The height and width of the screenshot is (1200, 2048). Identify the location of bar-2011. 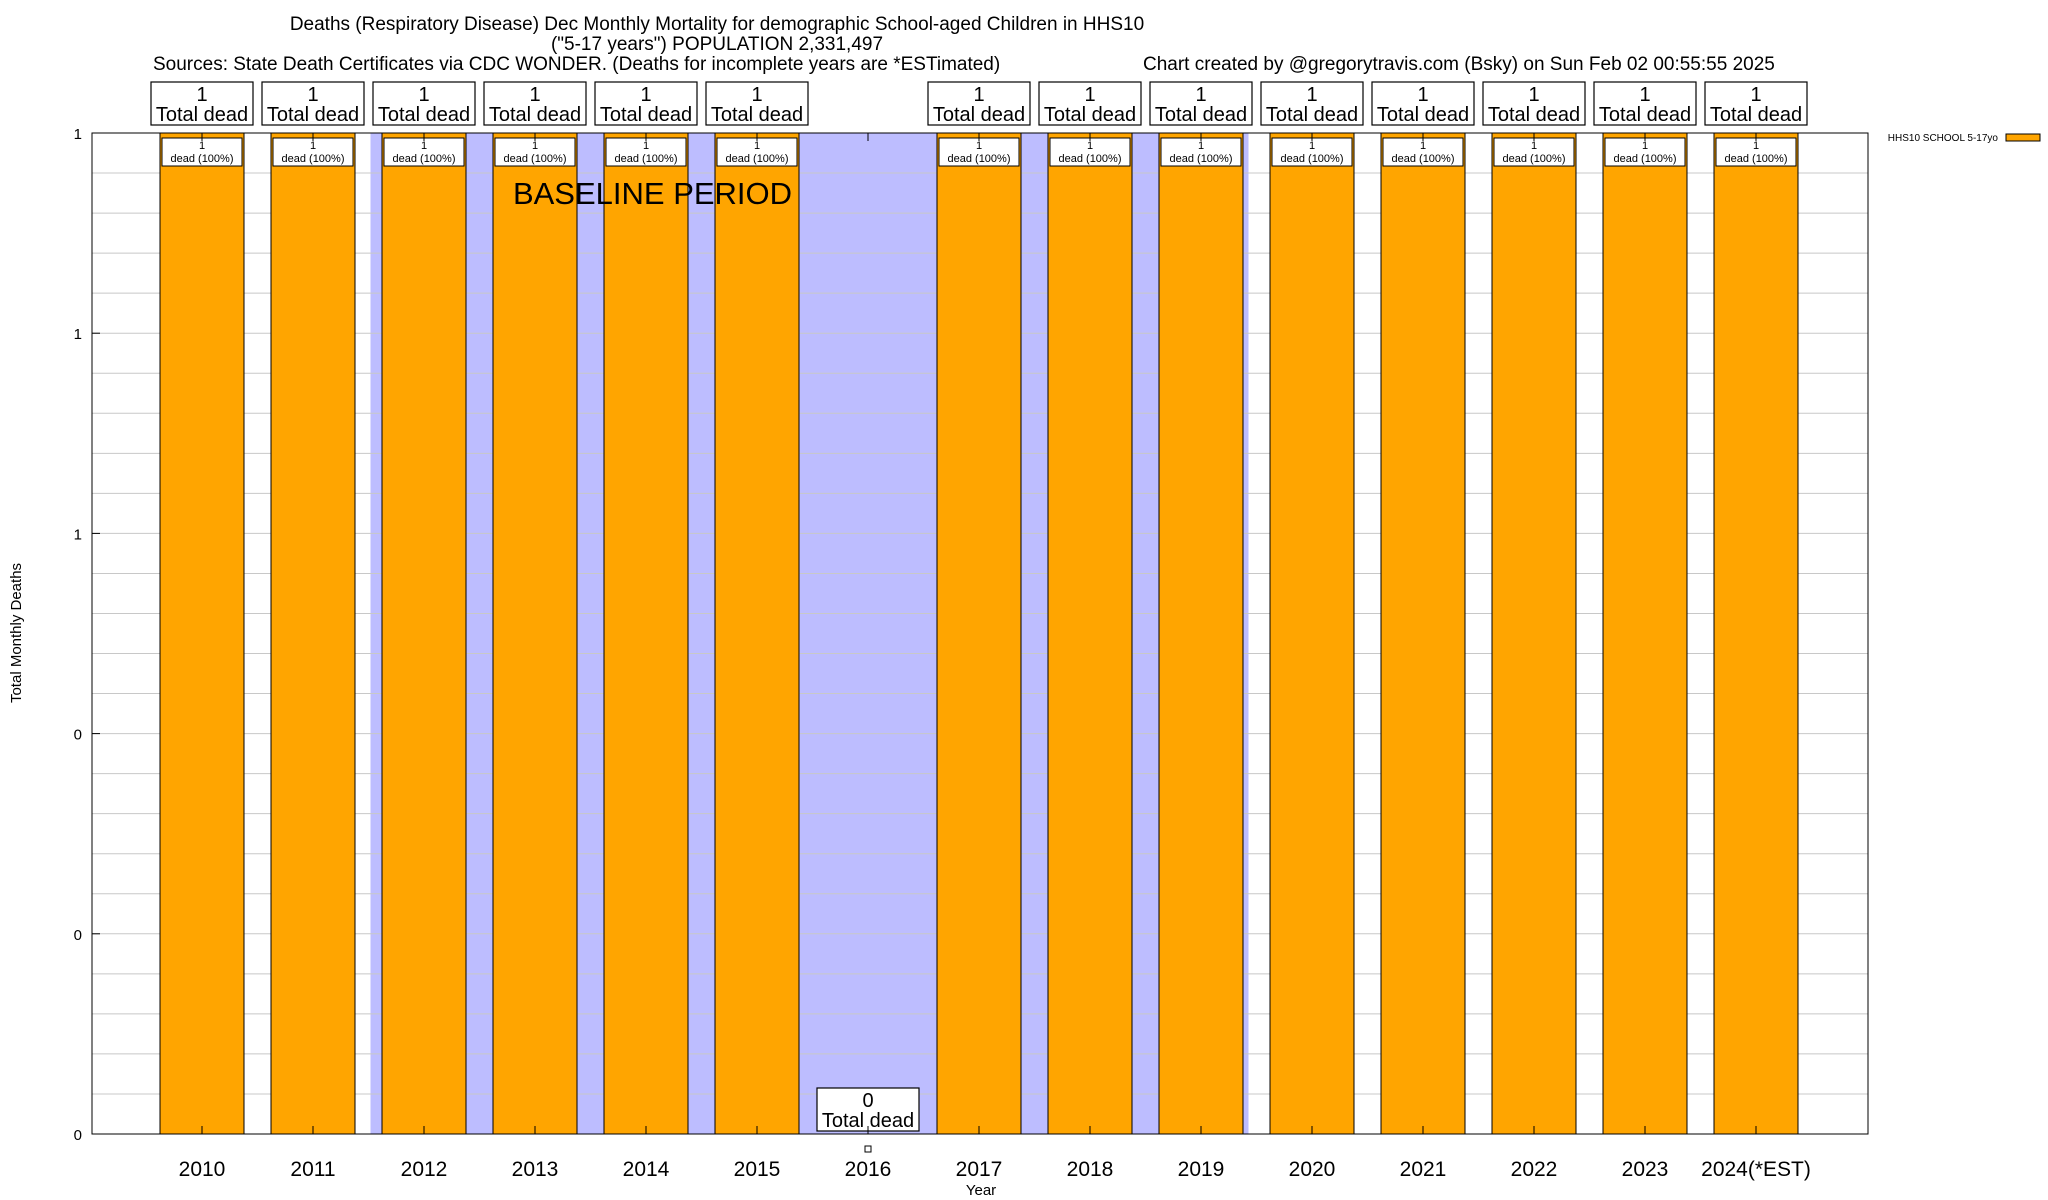
(313, 633).